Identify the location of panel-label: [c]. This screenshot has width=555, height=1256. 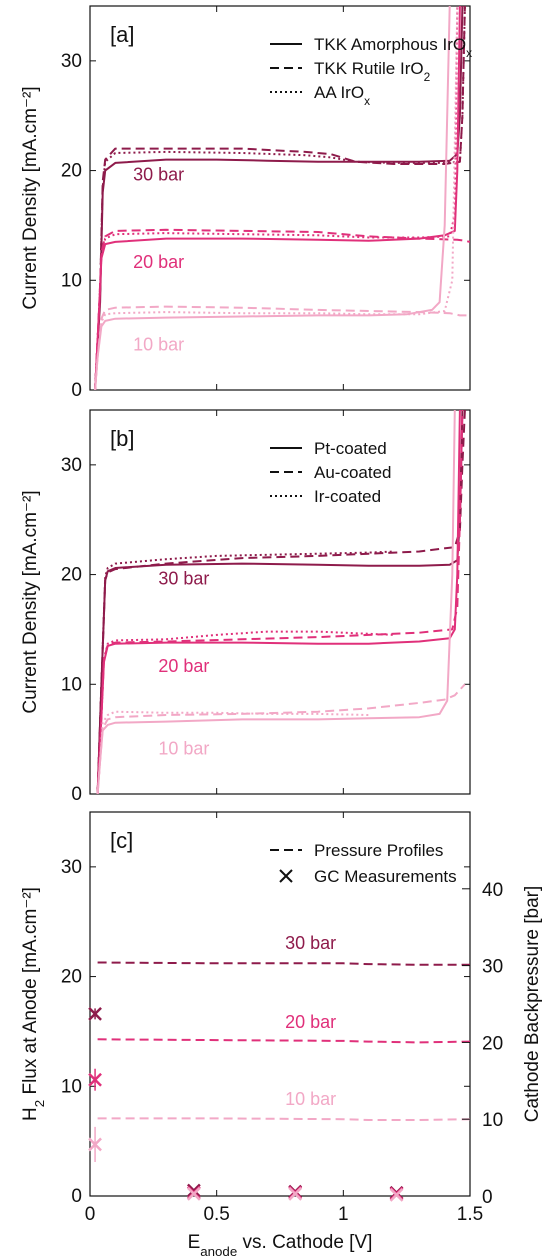
(121, 840).